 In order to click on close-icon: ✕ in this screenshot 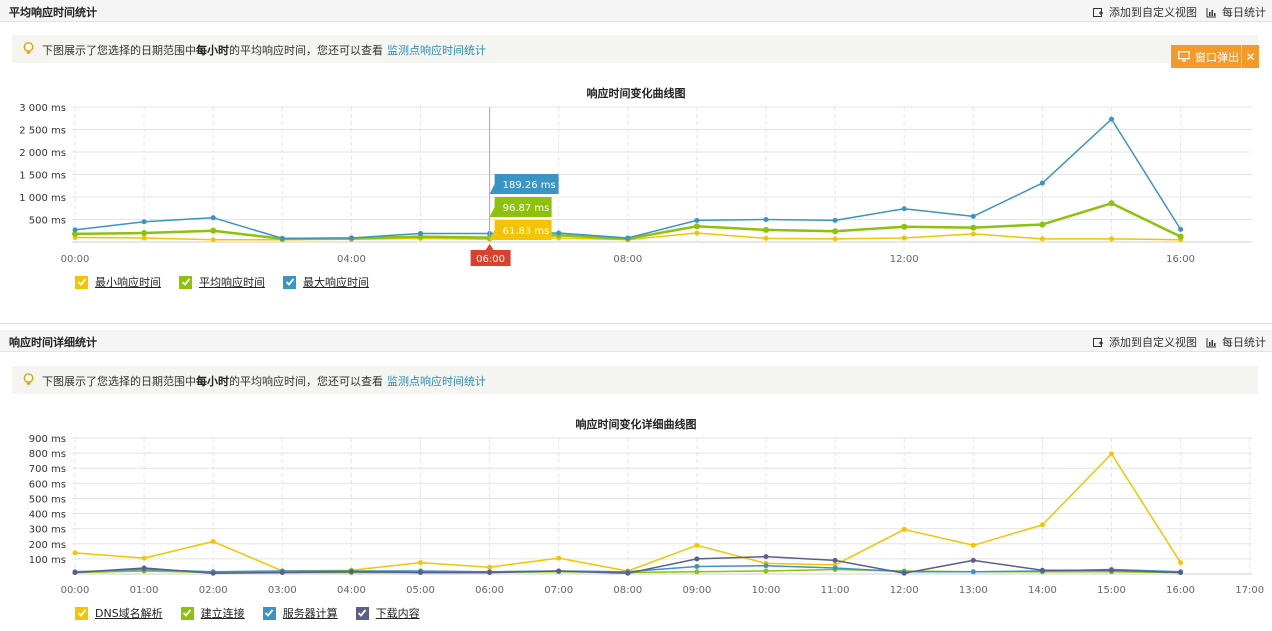, I will do `click(1250, 56)`.